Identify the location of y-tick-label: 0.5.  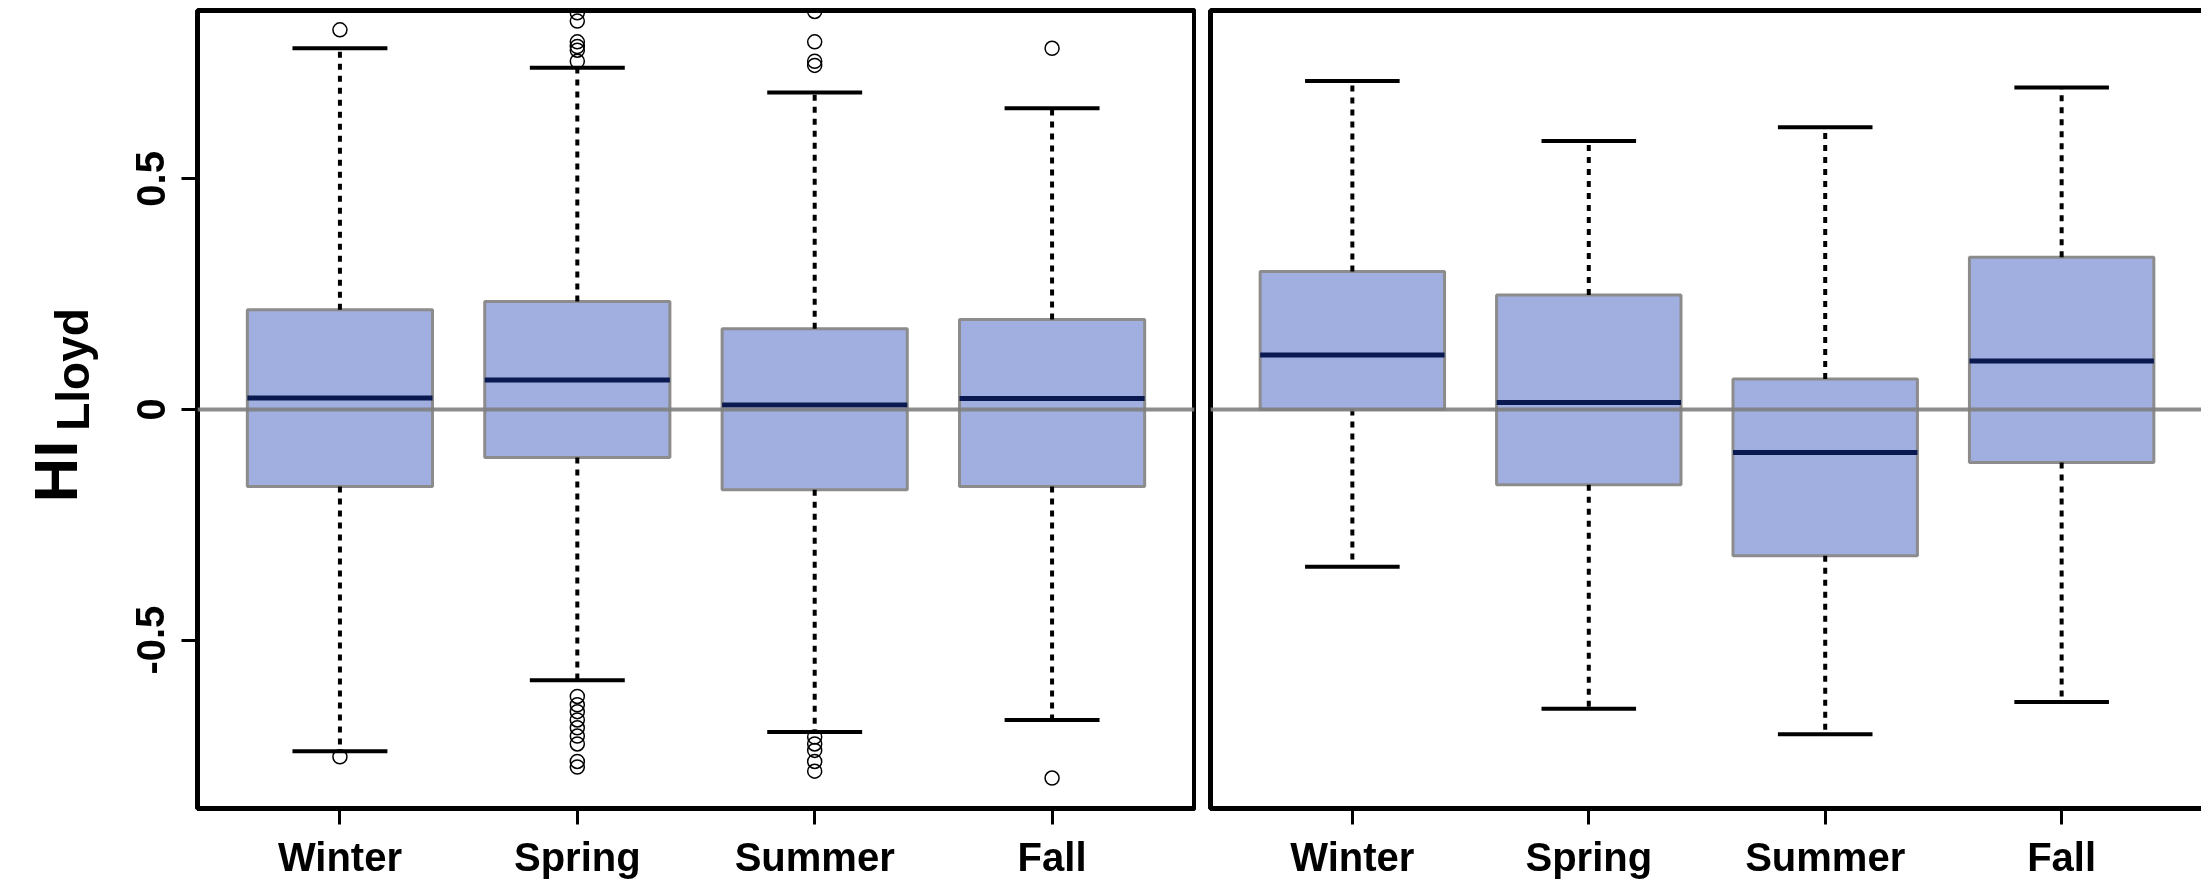
(150, 179).